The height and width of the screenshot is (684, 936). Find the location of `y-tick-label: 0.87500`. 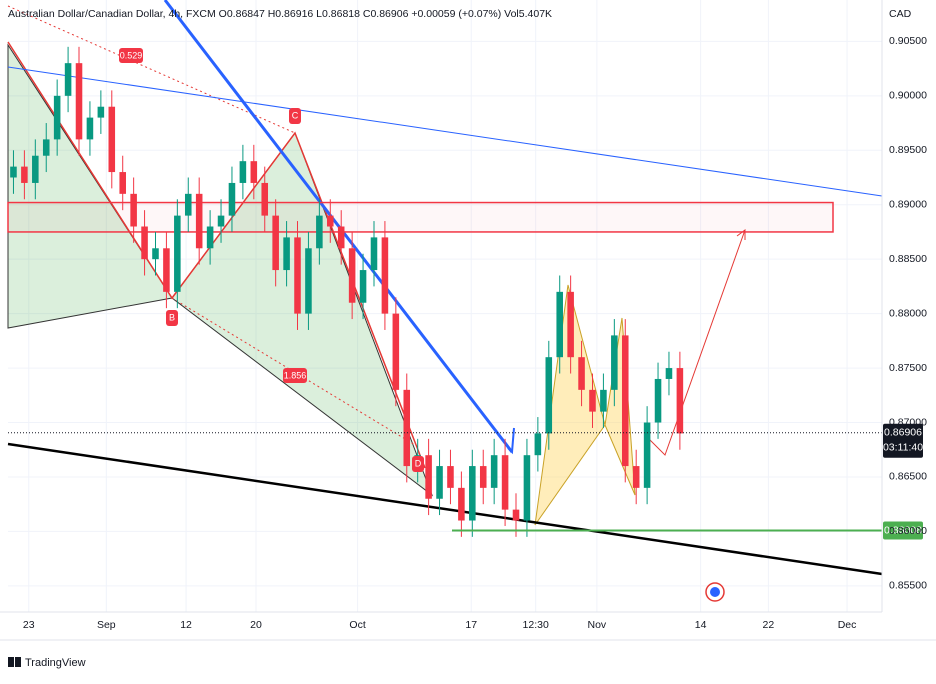

y-tick-label: 0.87500 is located at coordinates (908, 368).